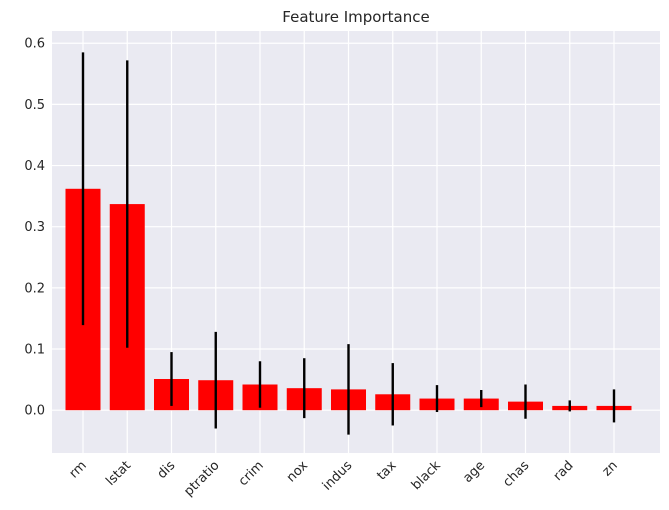 This screenshot has width=669, height=510. I want to click on x-tick-label-rm: rm, so click(78, 469).